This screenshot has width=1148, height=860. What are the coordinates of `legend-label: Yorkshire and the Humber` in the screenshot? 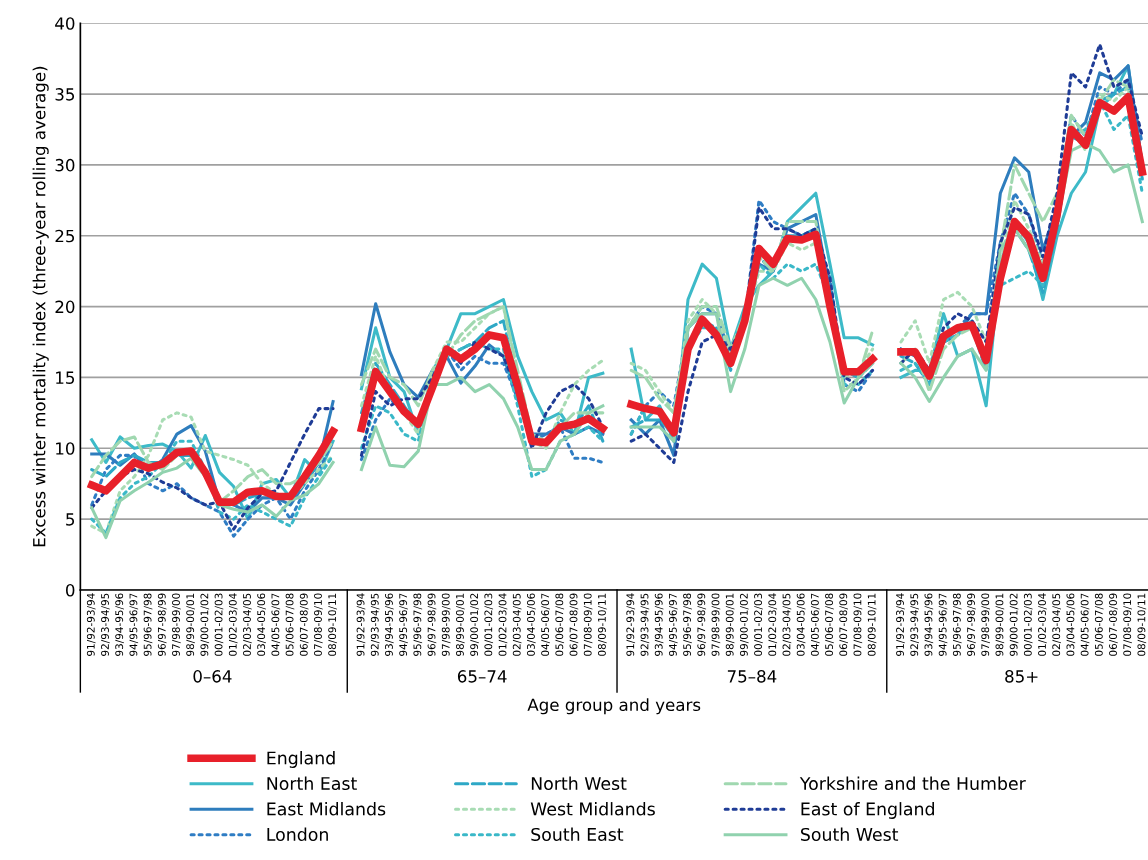 It's located at (912, 783).